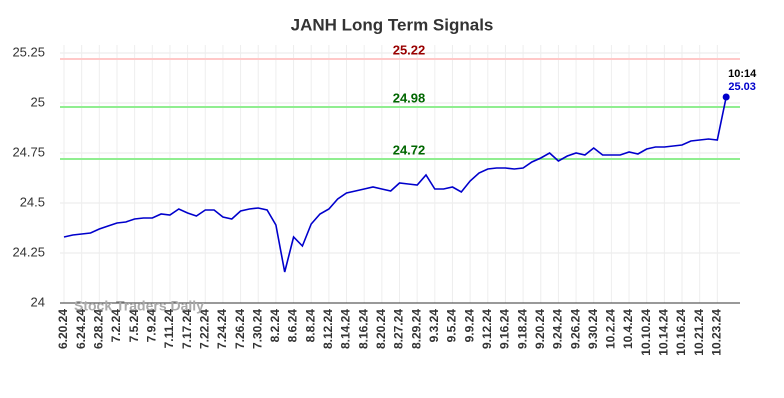  I want to click on x-tick-label: 10.21.24, so click(699, 332).